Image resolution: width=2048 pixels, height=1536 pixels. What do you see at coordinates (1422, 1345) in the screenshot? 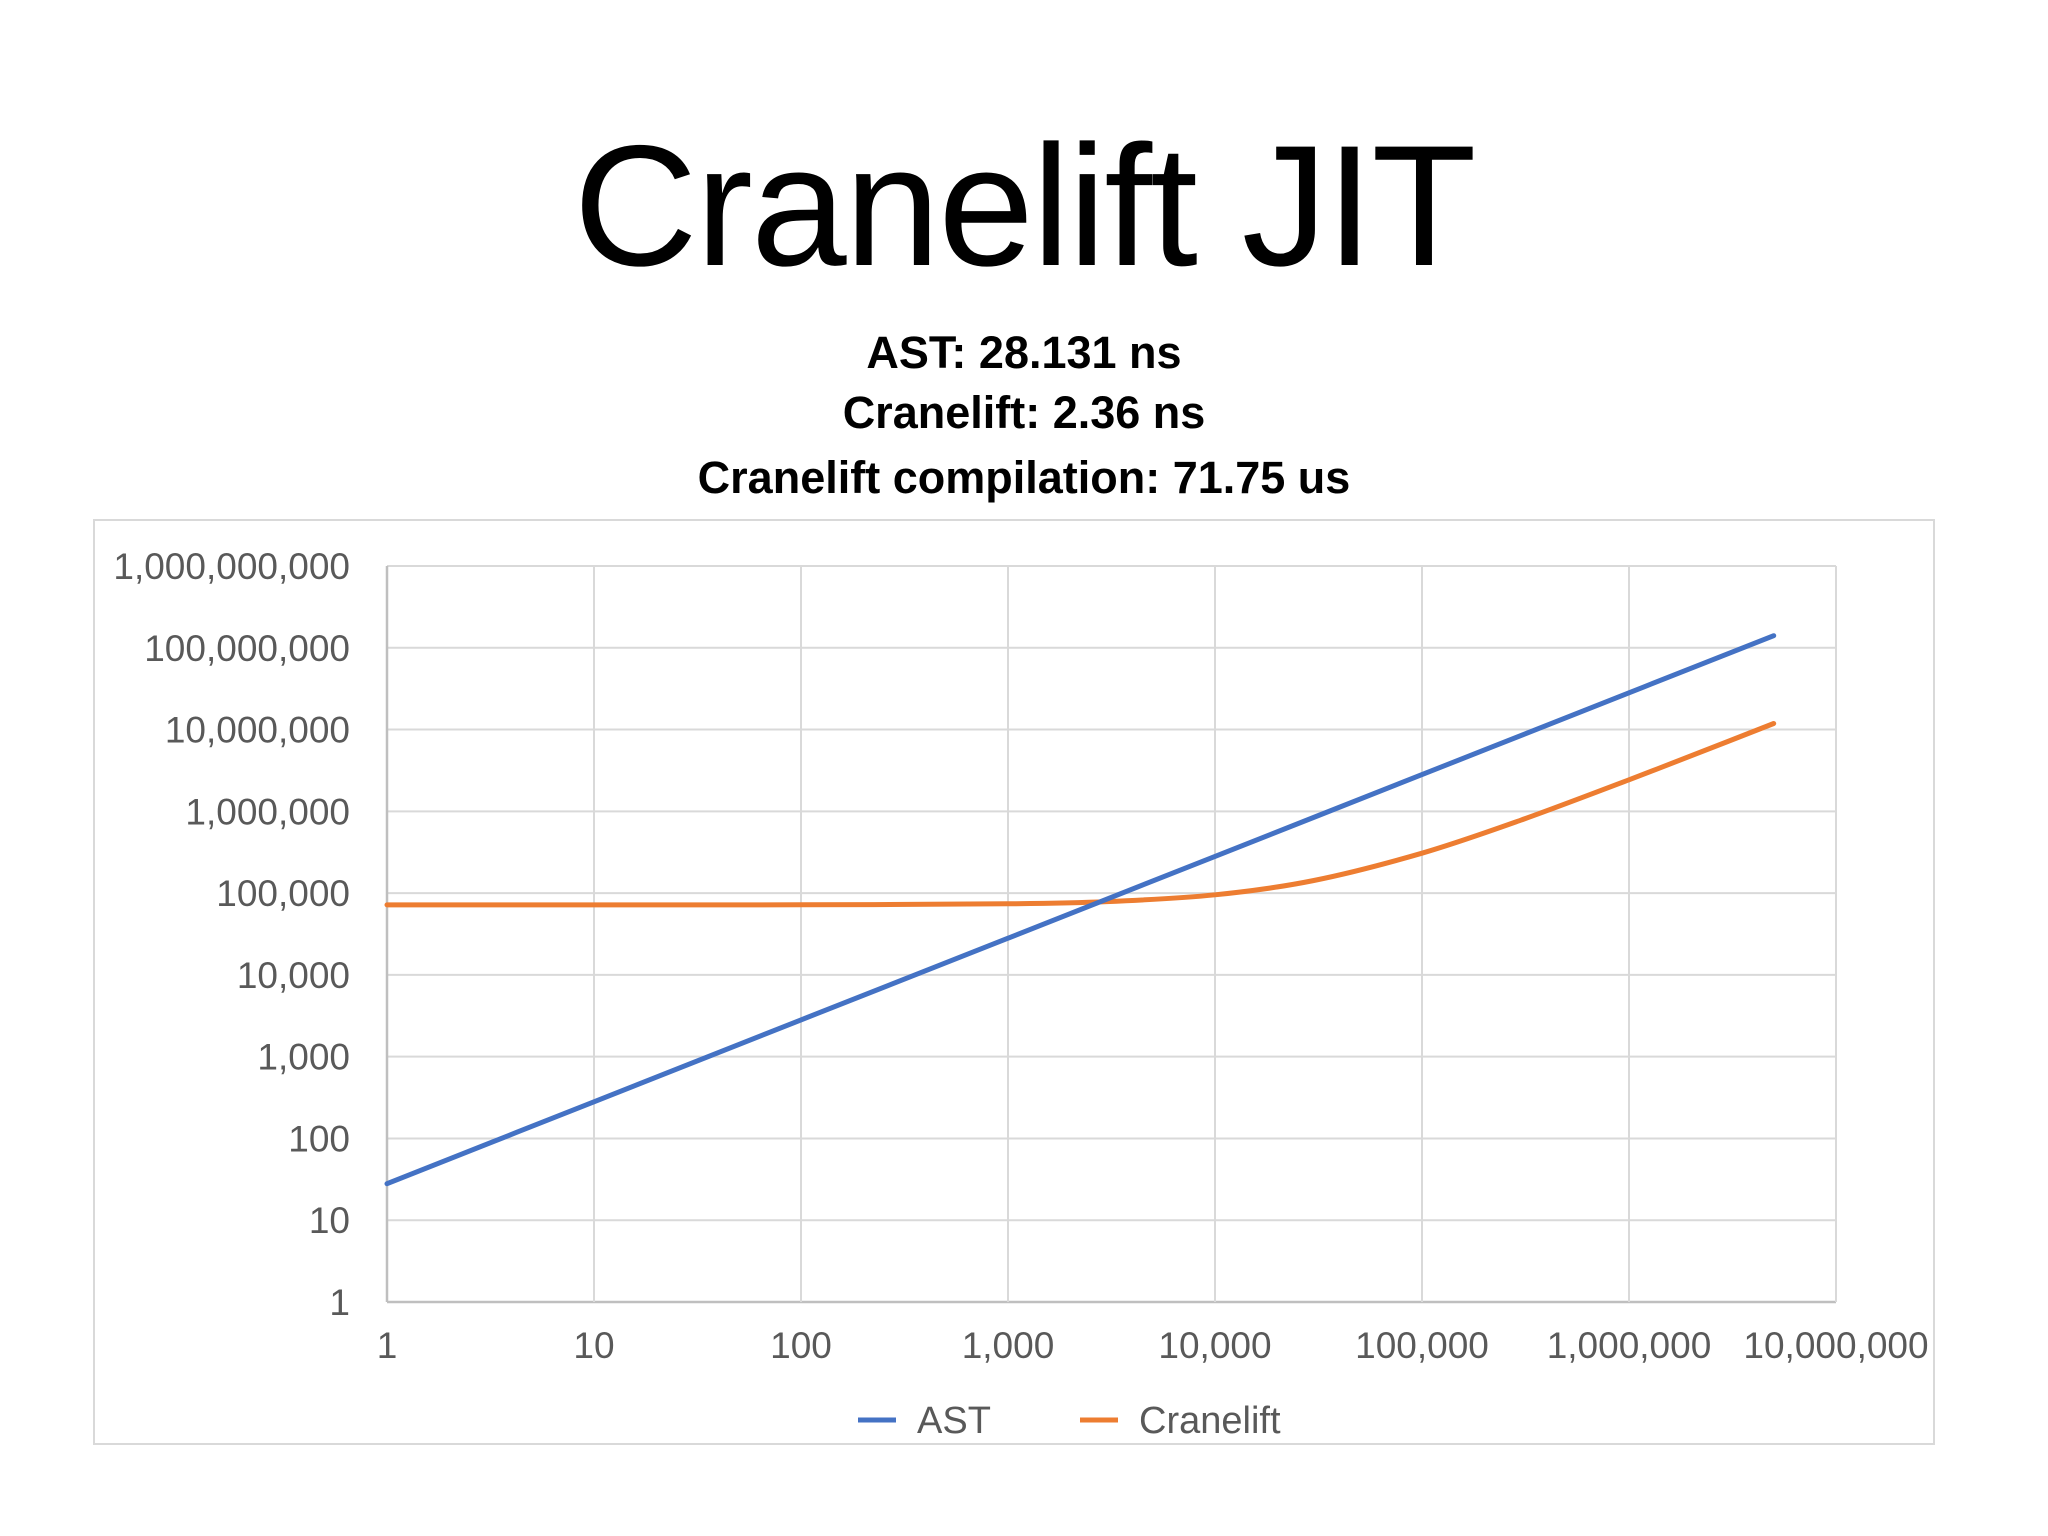
I see `x-tick-label: 100,000` at bounding box center [1422, 1345].